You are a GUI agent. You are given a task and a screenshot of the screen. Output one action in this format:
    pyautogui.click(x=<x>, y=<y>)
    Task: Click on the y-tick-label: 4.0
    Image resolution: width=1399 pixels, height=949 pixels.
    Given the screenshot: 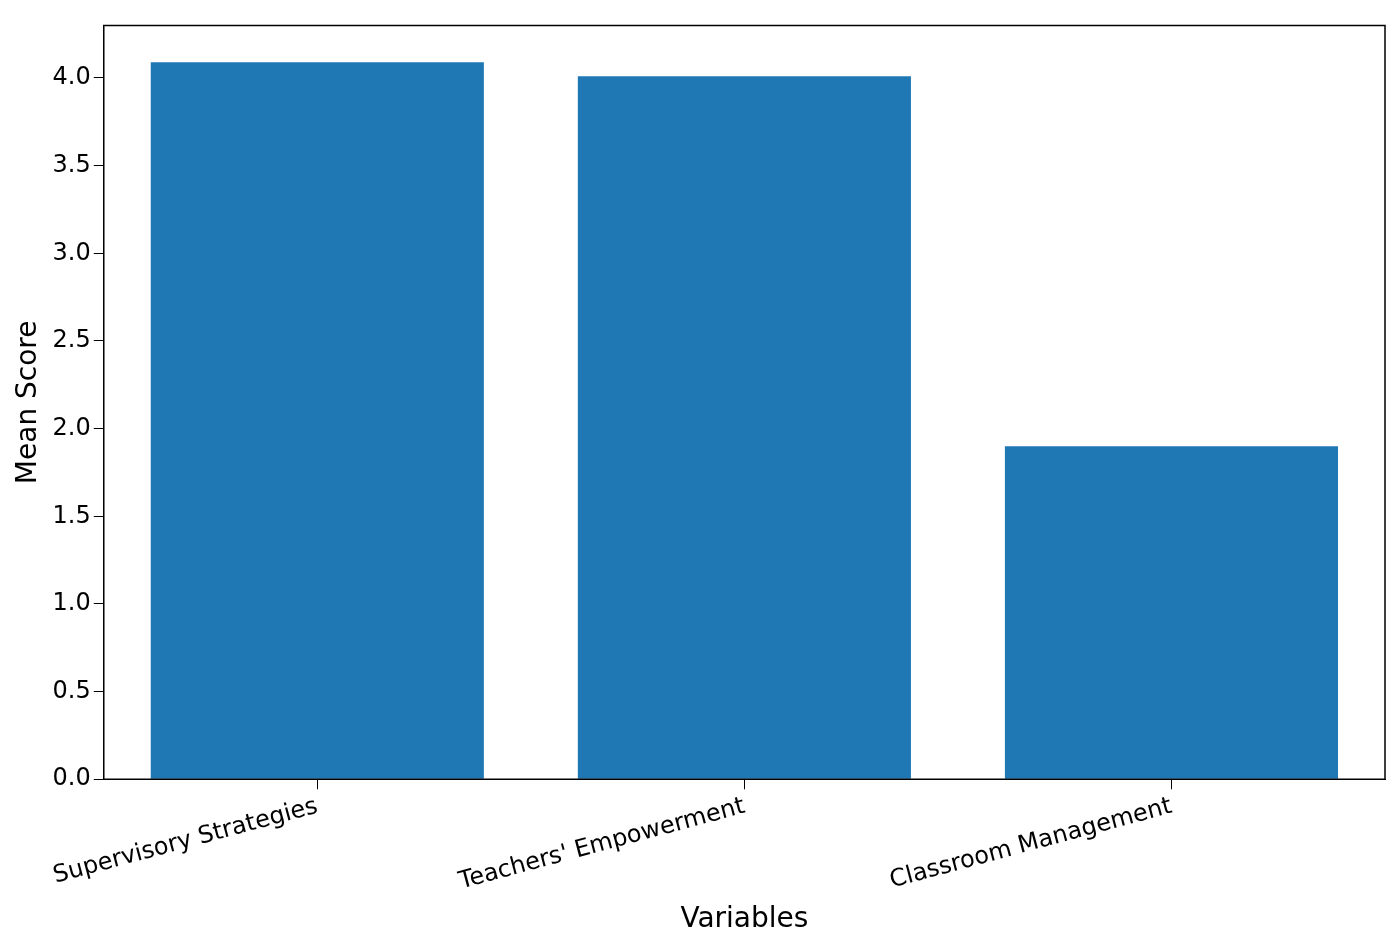 What is the action you would take?
    pyautogui.click(x=71, y=76)
    